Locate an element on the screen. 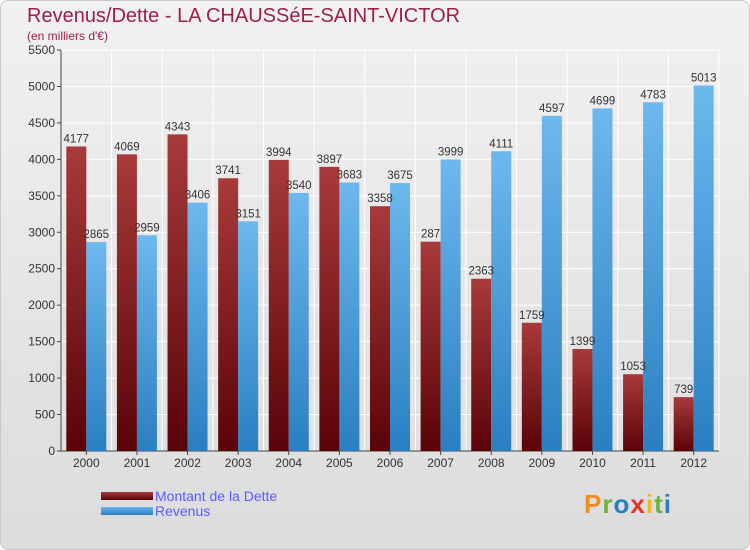 Image resolution: width=750 pixels, height=550 pixels. legend-item-revenus: Revenus is located at coordinates (189, 510).